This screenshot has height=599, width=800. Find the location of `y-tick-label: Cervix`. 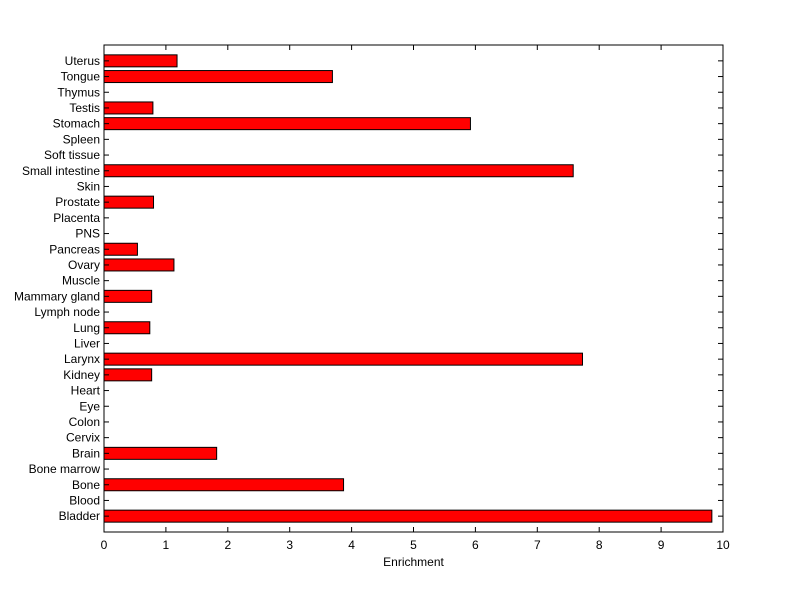

y-tick-label: Cervix is located at coordinates (83, 438).